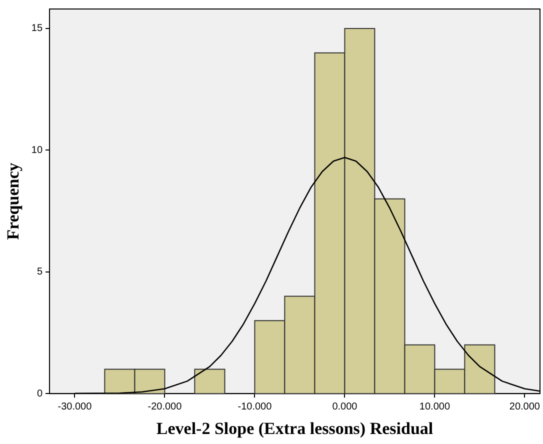  Describe the element at coordinates (39, 394) in the screenshot. I see `y-tick-label: 0` at that location.